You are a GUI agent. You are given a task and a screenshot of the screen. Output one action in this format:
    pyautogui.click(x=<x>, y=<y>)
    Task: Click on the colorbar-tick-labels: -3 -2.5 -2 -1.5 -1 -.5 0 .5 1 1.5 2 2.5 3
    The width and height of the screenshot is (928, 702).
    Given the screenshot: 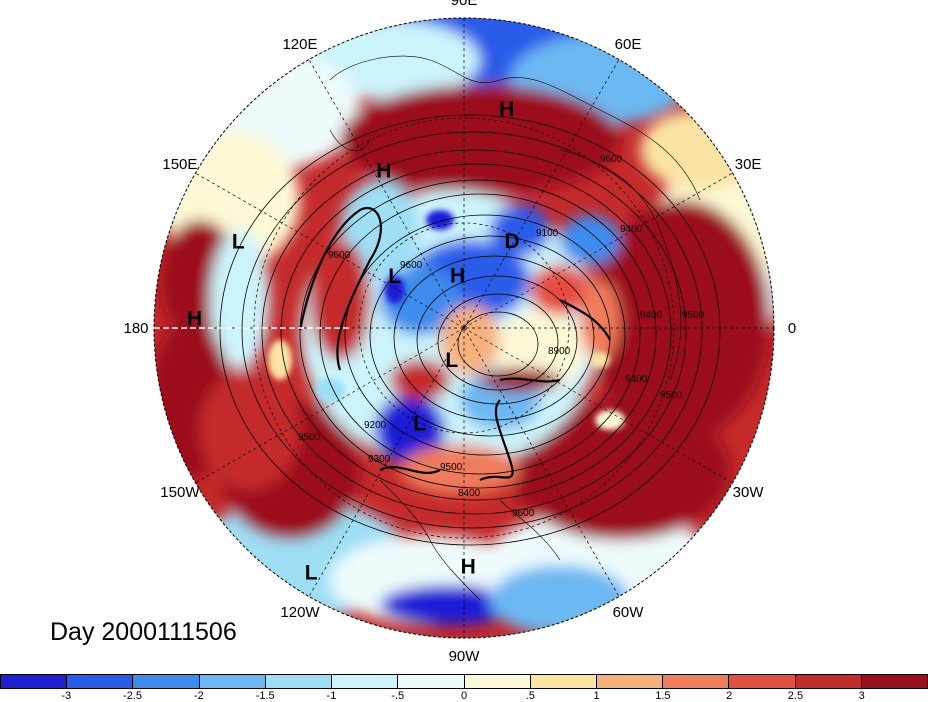 What is the action you would take?
    pyautogui.click(x=464, y=695)
    